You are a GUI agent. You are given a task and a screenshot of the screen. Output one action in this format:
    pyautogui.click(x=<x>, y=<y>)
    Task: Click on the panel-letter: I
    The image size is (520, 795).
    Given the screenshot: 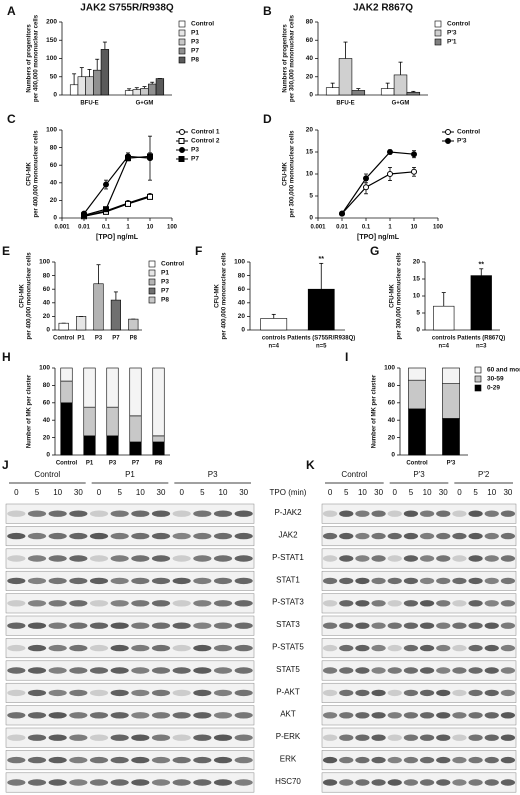 What is the action you would take?
    pyautogui.click(x=346, y=357)
    